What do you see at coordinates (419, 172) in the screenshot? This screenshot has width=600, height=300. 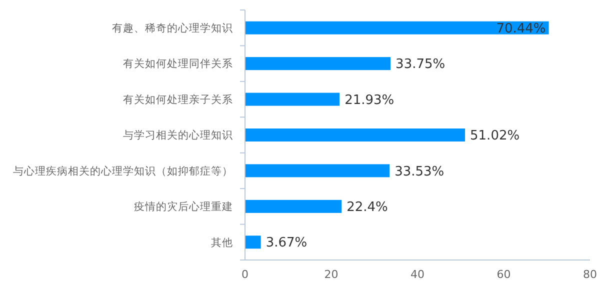 I see `data-label: 33.53%` at bounding box center [419, 172].